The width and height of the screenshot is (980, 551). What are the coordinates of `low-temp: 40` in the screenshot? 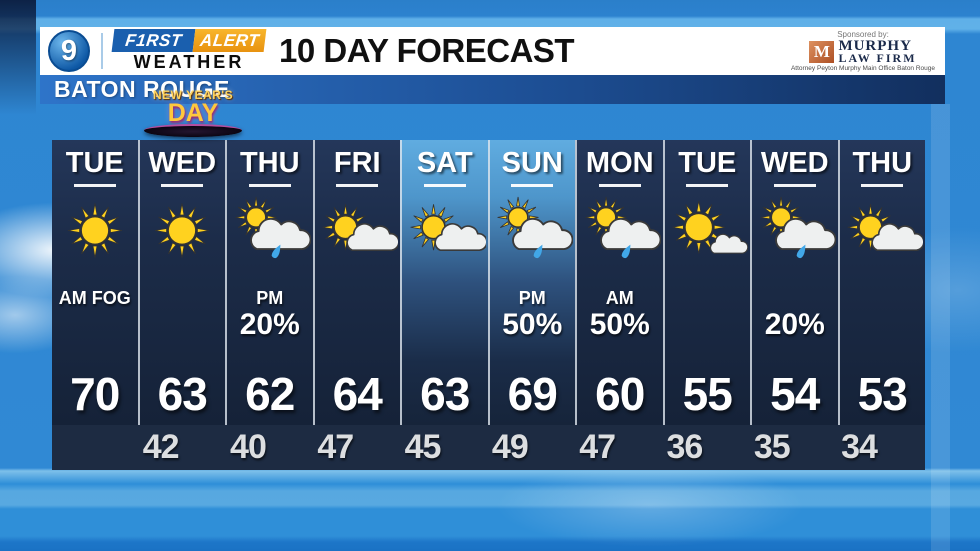 It's located at (248, 447).